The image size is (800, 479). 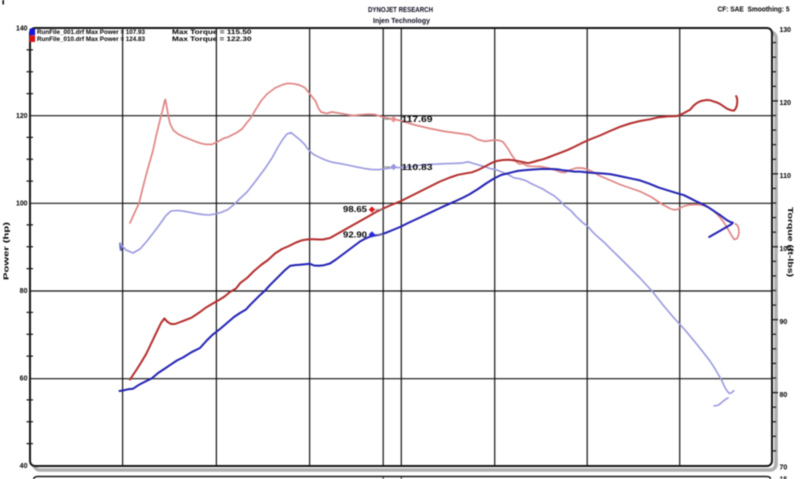 What do you see at coordinates (24, 466) in the screenshot?
I see `svg-text: 40` at bounding box center [24, 466].